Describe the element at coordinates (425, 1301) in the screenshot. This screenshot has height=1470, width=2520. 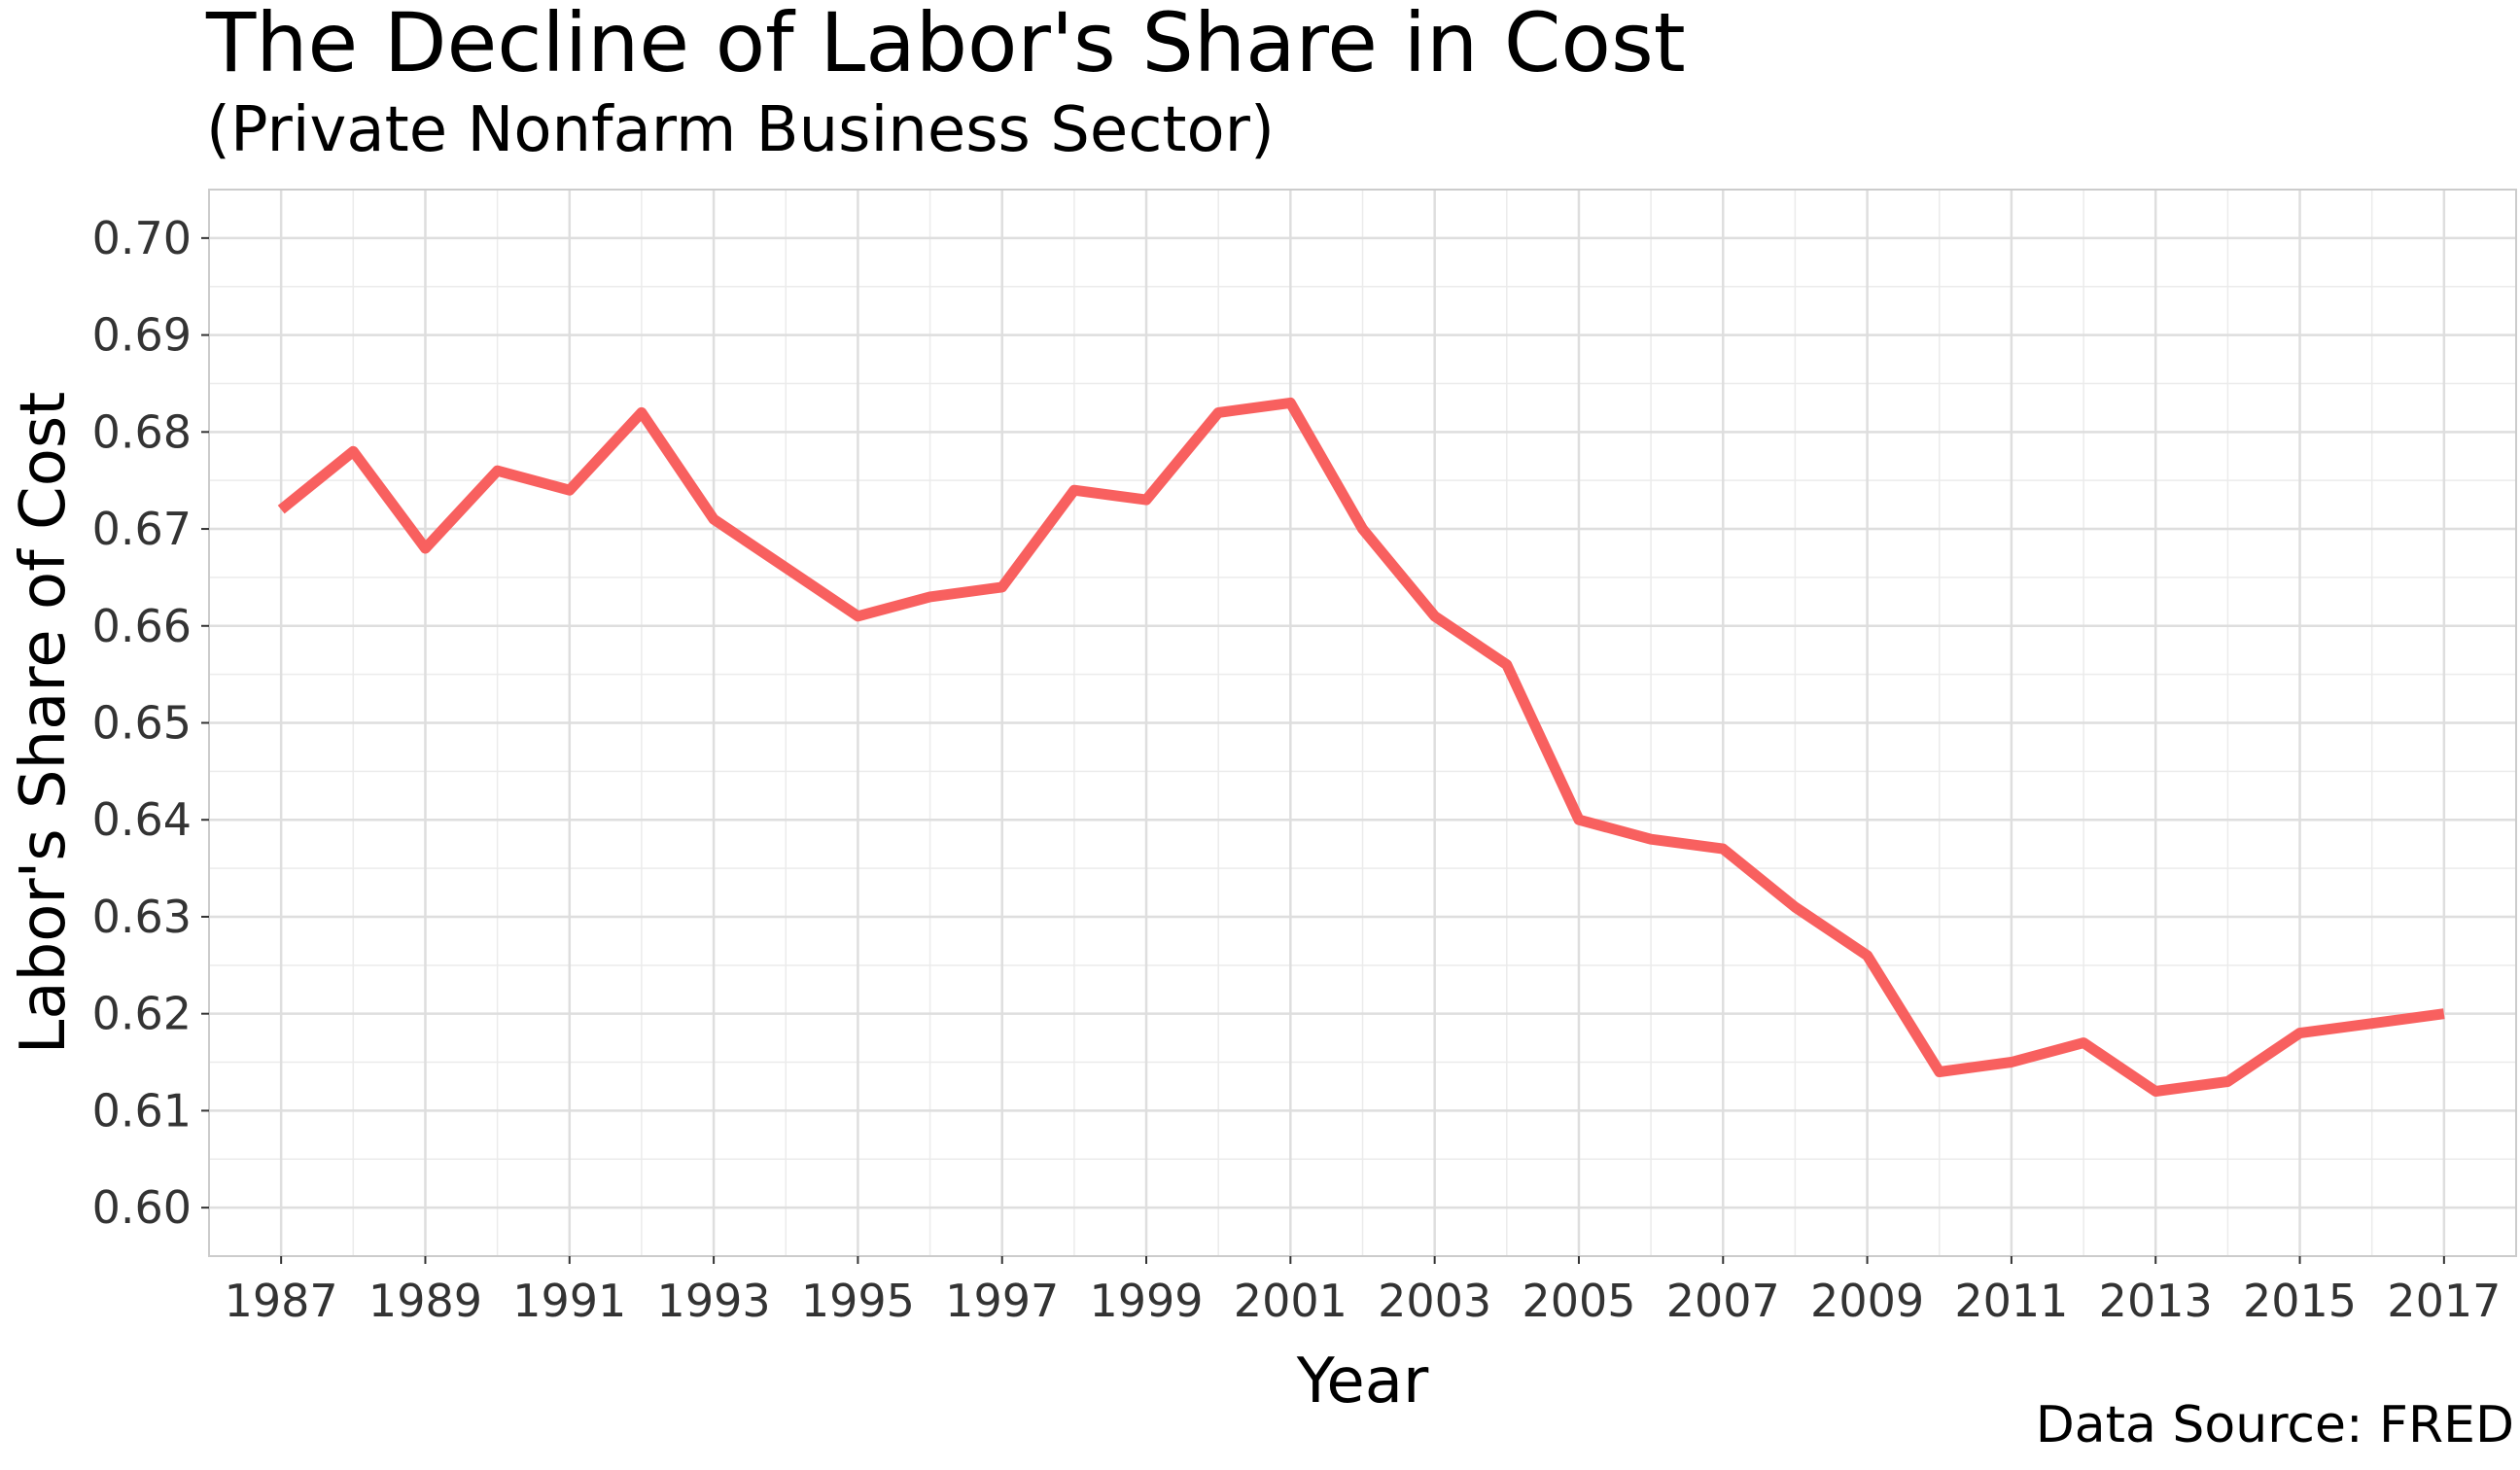
I see `x-tick-label: 1989` at that location.